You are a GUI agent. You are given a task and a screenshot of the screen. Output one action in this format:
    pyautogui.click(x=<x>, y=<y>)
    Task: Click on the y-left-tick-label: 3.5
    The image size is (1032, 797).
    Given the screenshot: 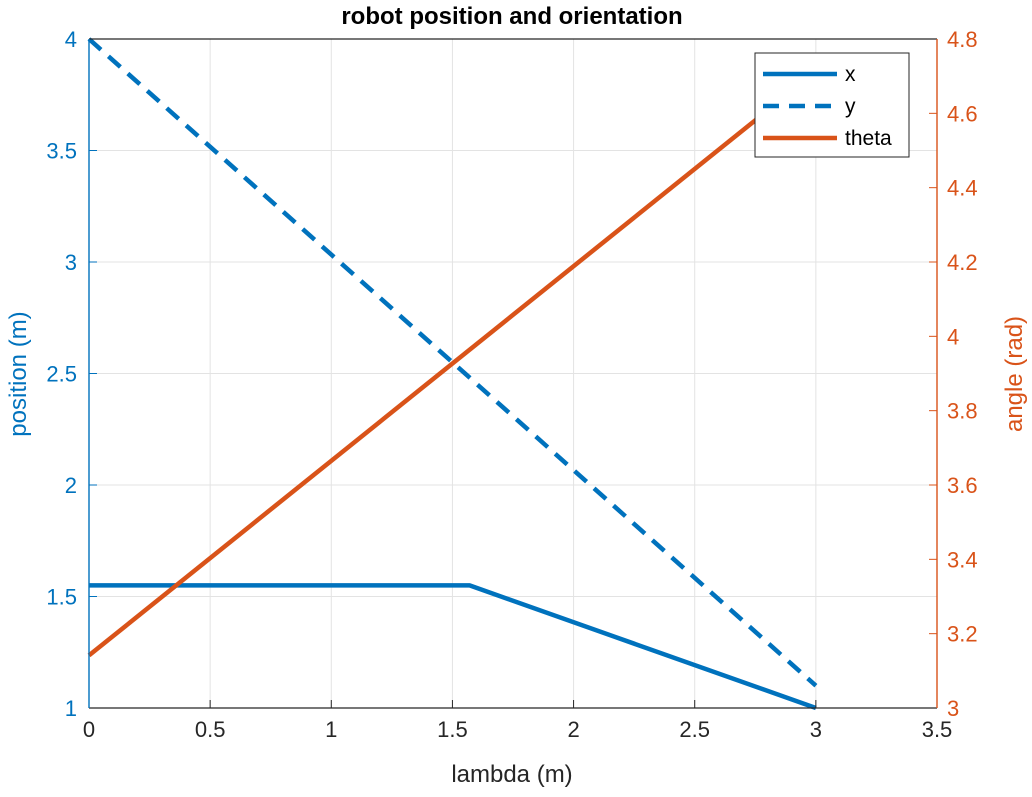 What is the action you would take?
    pyautogui.click(x=61, y=151)
    